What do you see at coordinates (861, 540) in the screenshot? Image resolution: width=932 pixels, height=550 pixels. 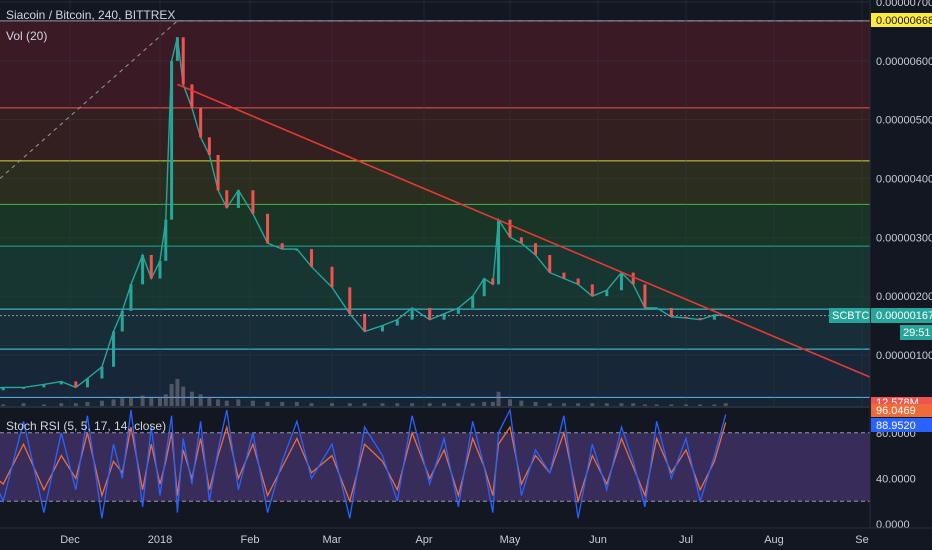 I see `time-tick-label: Se` at bounding box center [861, 540].